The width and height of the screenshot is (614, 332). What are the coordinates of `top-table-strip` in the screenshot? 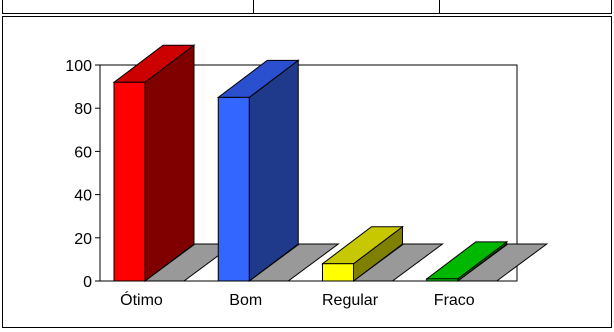 It's located at (307, 7).